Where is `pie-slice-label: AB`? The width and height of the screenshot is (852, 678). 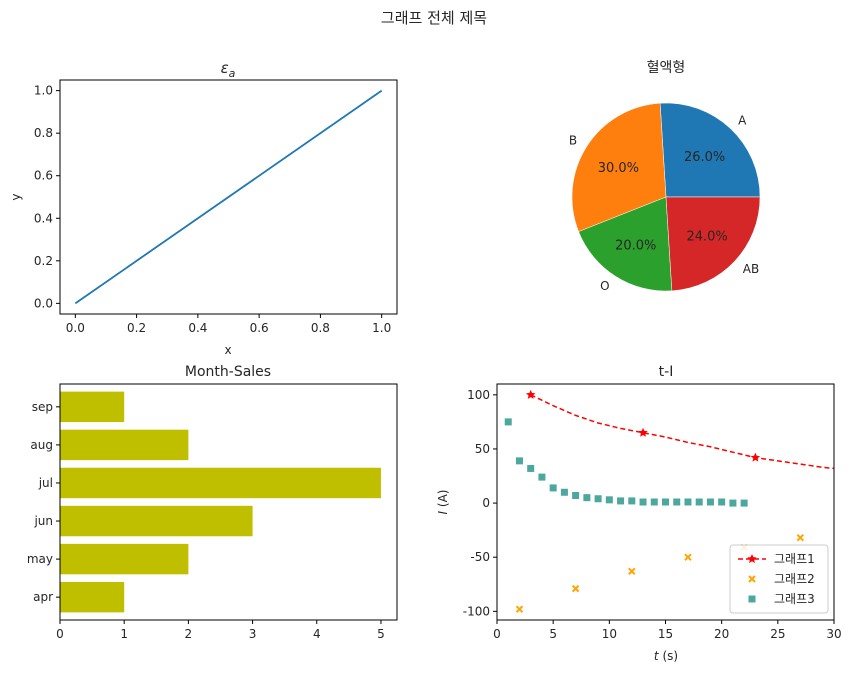 pie-slice-label: AB is located at coordinates (751, 269).